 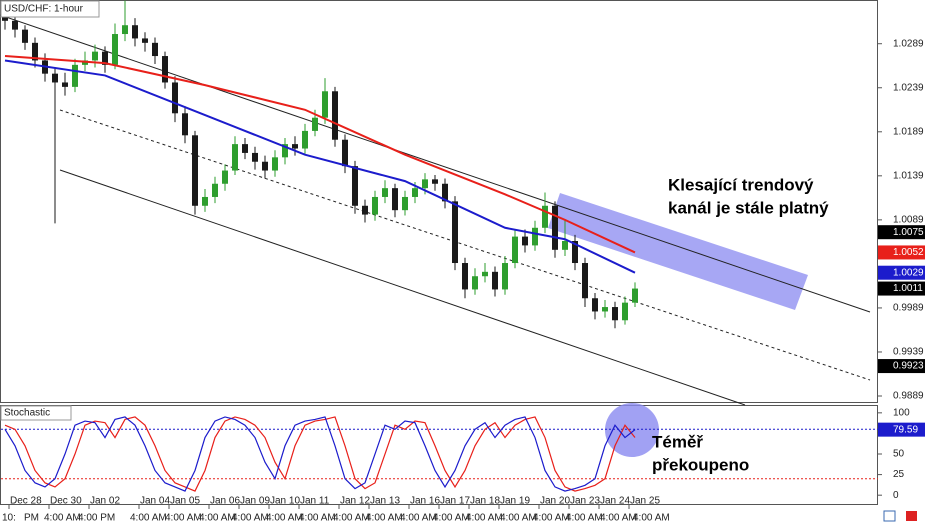 What do you see at coordinates (31, 518) in the screenshot?
I see `time-label: PM` at bounding box center [31, 518].